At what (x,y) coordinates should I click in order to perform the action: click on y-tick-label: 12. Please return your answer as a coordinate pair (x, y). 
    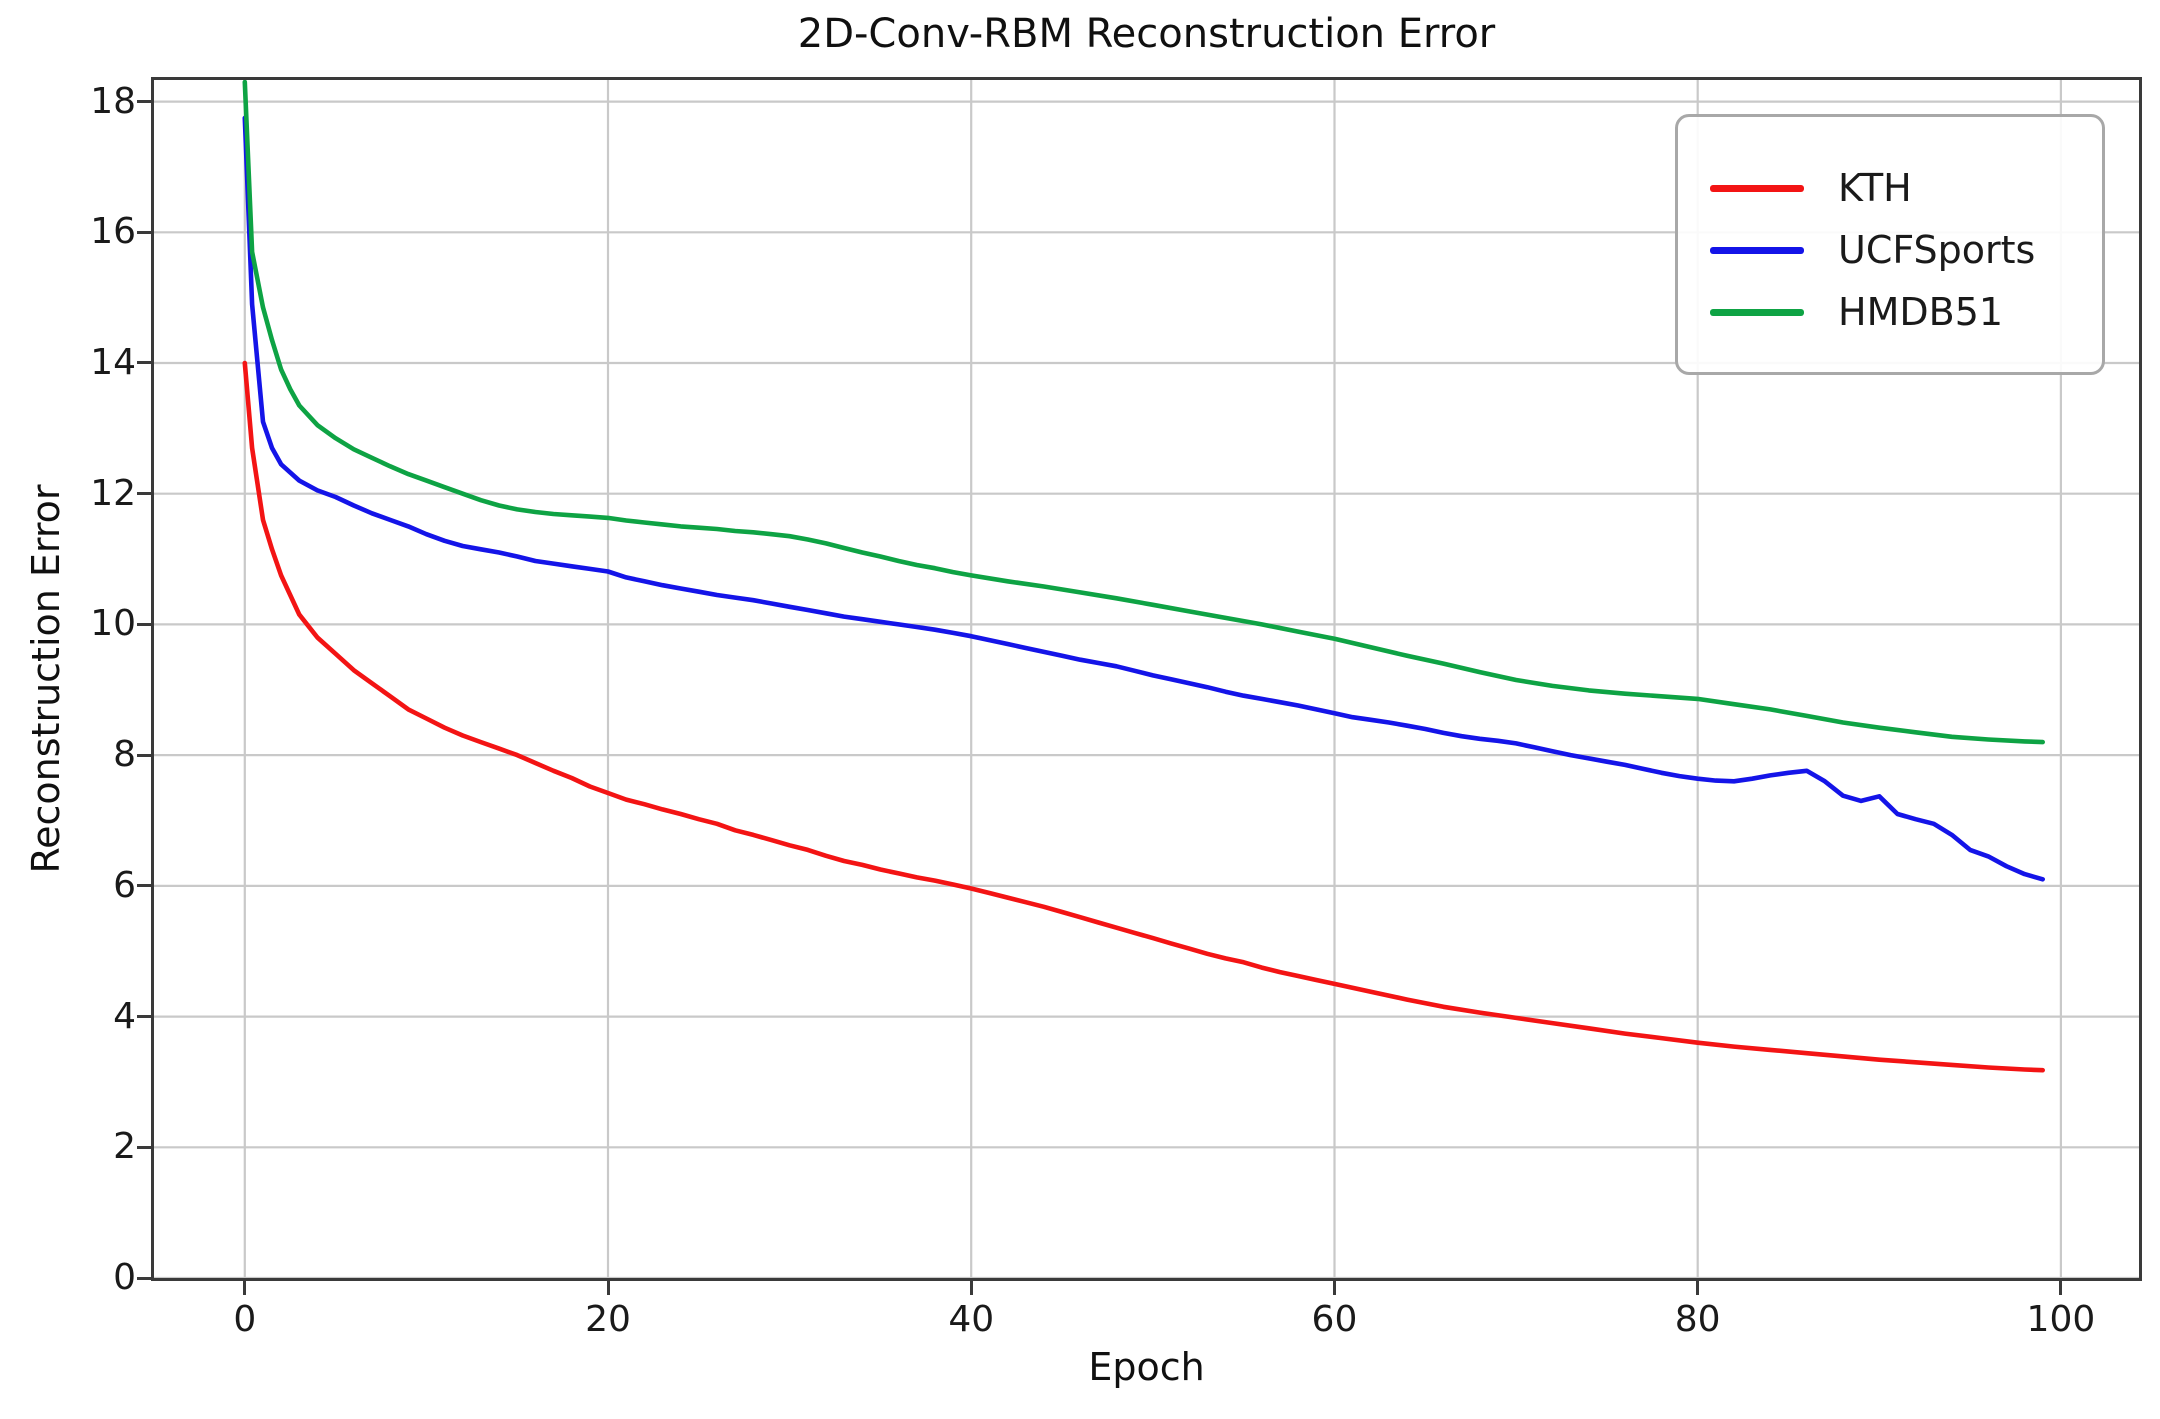
    Looking at the image, I should click on (113, 493).